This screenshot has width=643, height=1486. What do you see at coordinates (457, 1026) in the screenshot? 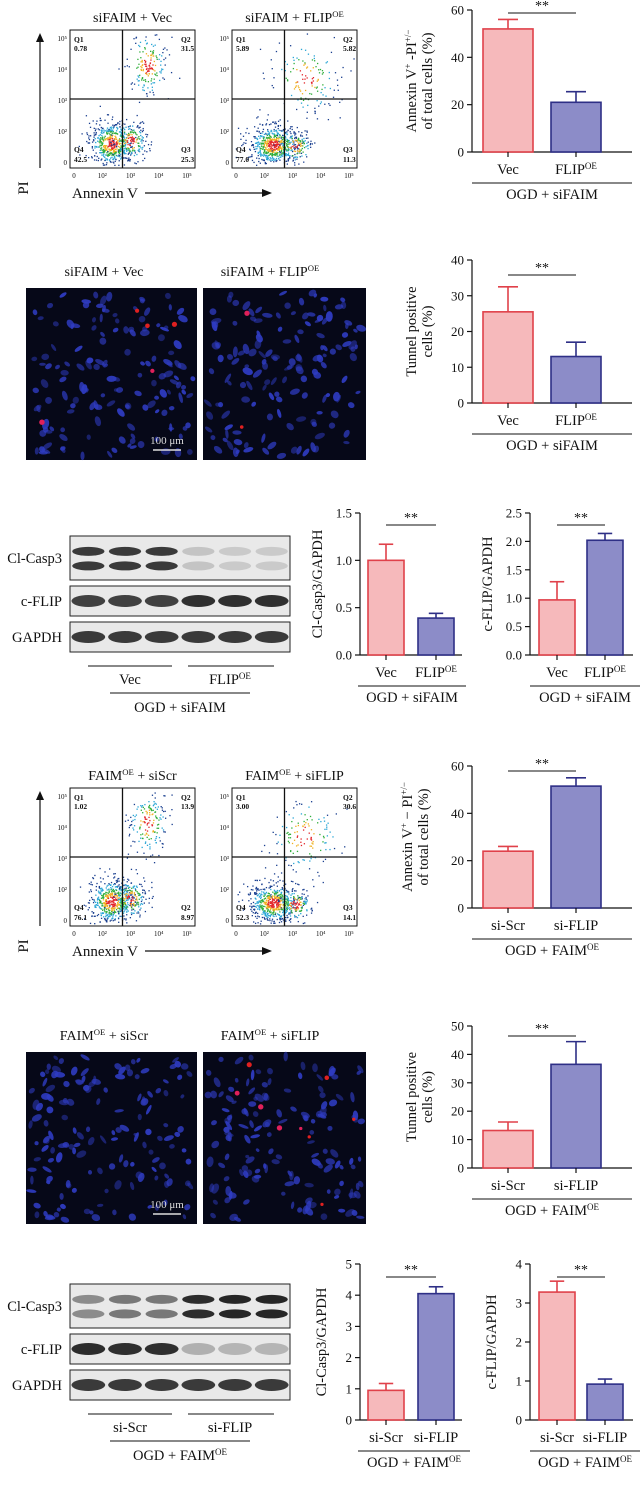
I see `y-tick-label: 50` at bounding box center [457, 1026].